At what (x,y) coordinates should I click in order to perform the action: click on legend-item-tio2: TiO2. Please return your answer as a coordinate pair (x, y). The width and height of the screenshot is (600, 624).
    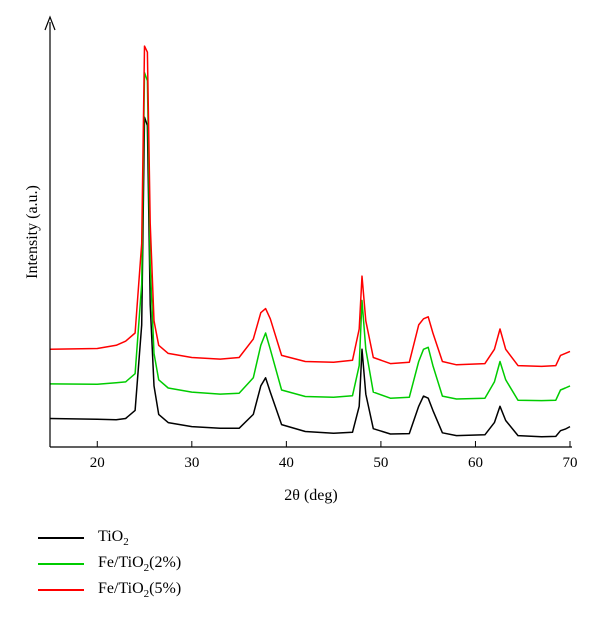
    Looking at the image, I should click on (109, 538).